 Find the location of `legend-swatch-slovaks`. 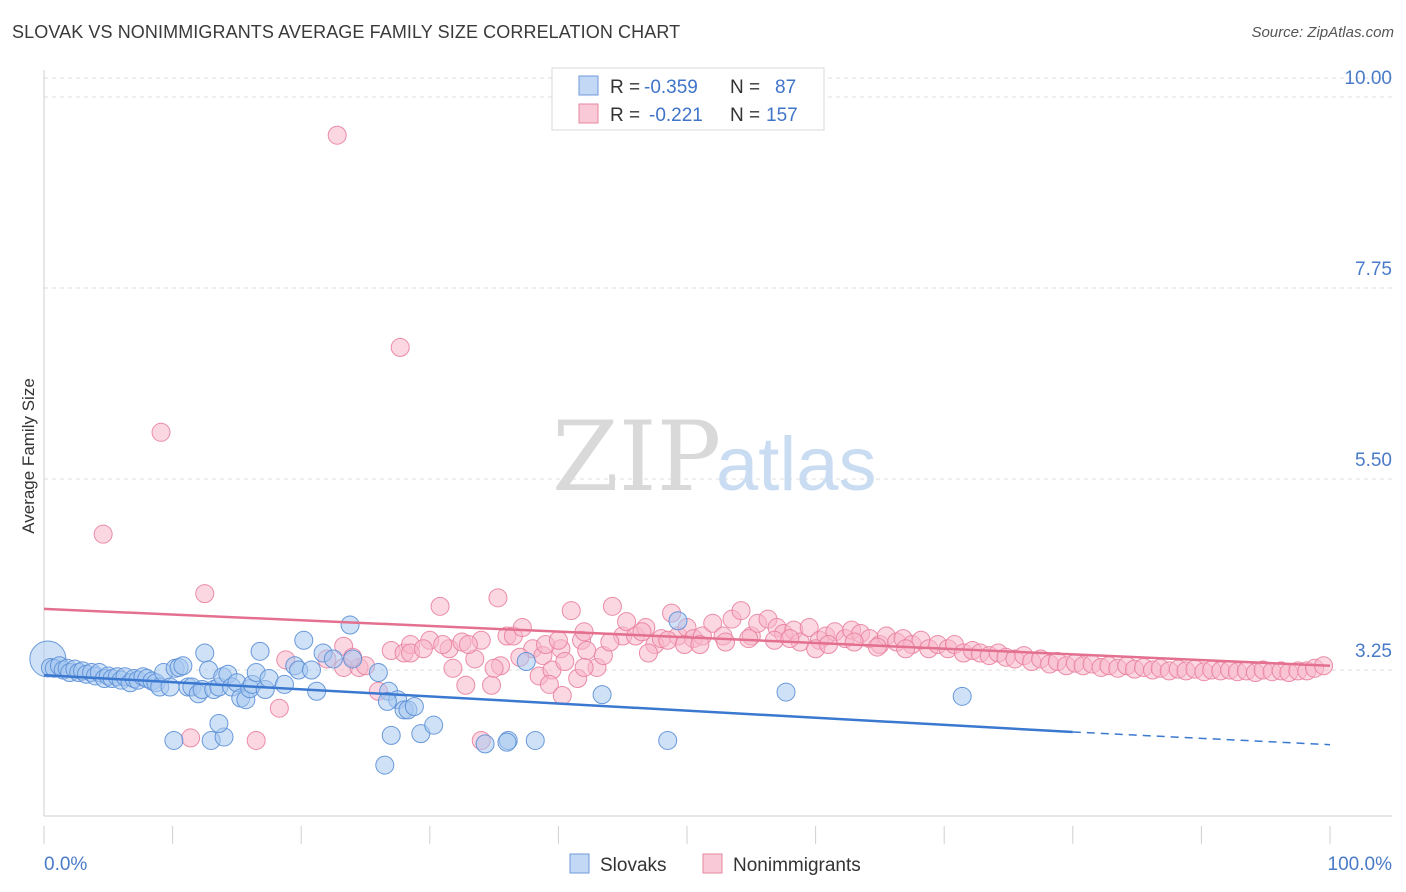

legend-swatch-slovaks is located at coordinates (588, 85).